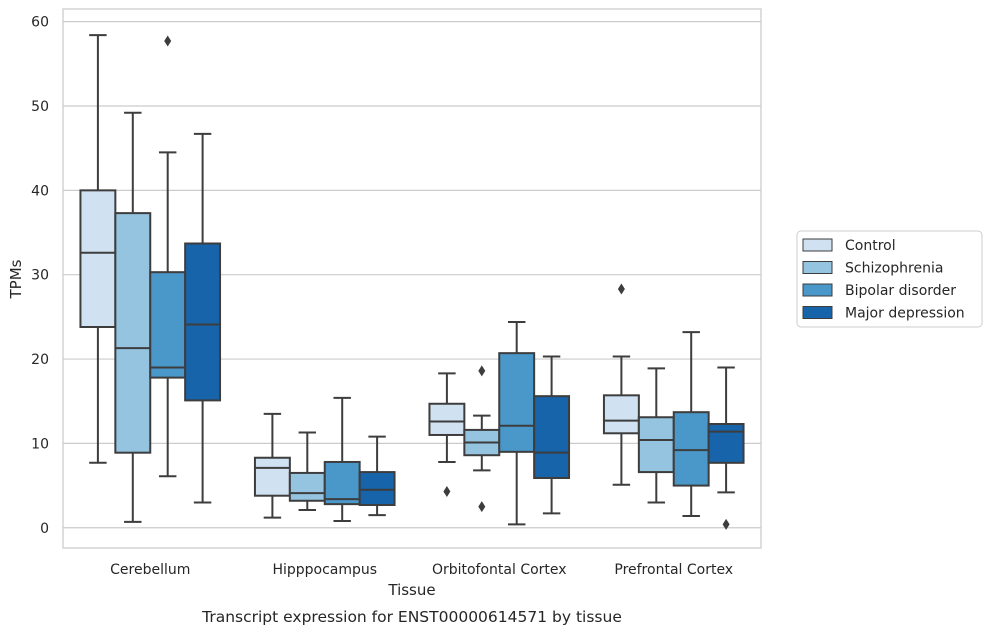  What do you see at coordinates (411, 590) in the screenshot?
I see `x-axis-label: Tissue` at bounding box center [411, 590].